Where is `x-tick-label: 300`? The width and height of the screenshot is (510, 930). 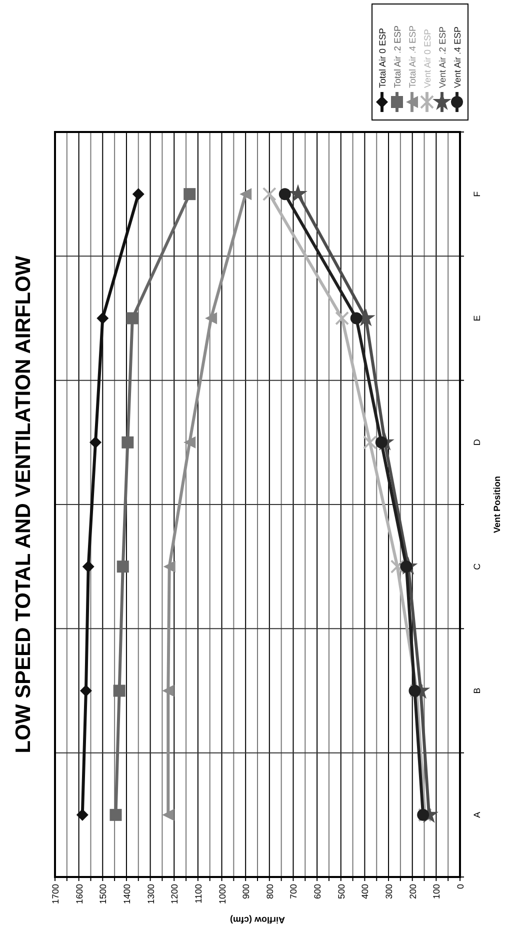
x-tick-label: 300 is located at coordinates (389, 892).